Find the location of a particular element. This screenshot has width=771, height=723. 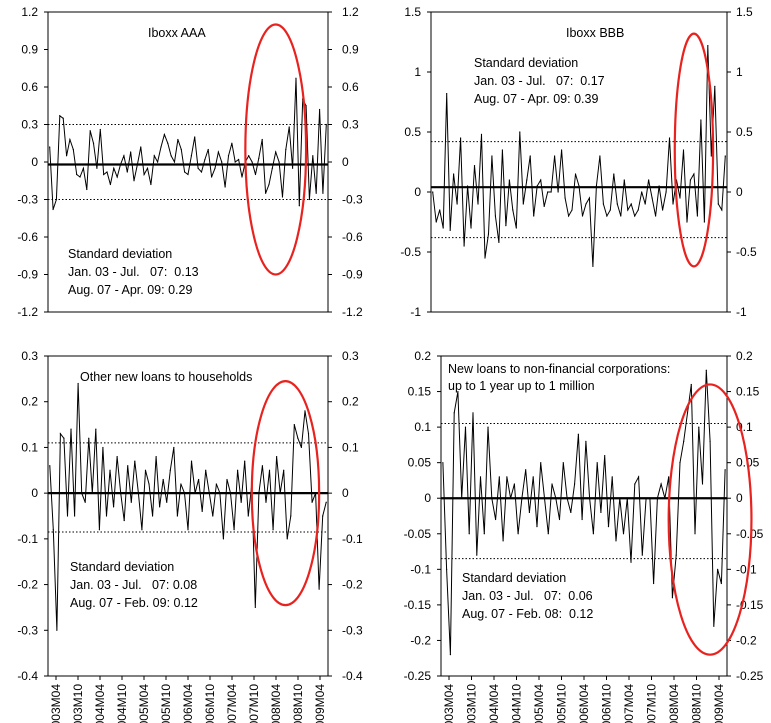

y-tick-label-left: -0.6 is located at coordinates (27, 237).